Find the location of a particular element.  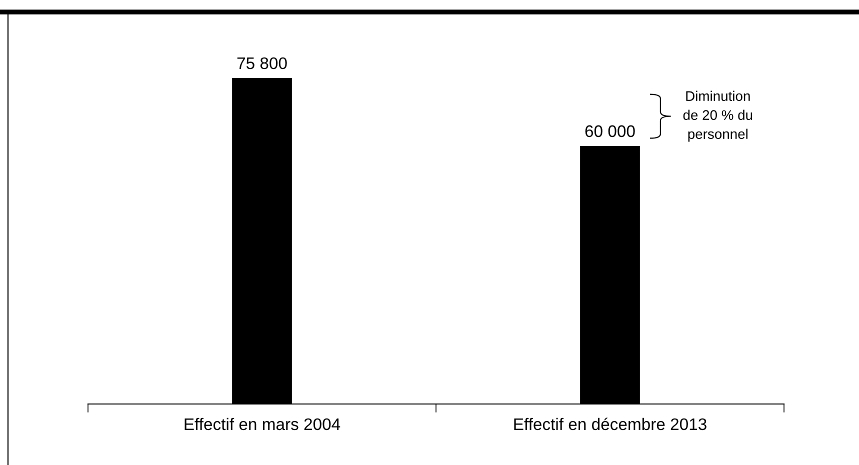

data-label: 60 000 is located at coordinates (610, 131).